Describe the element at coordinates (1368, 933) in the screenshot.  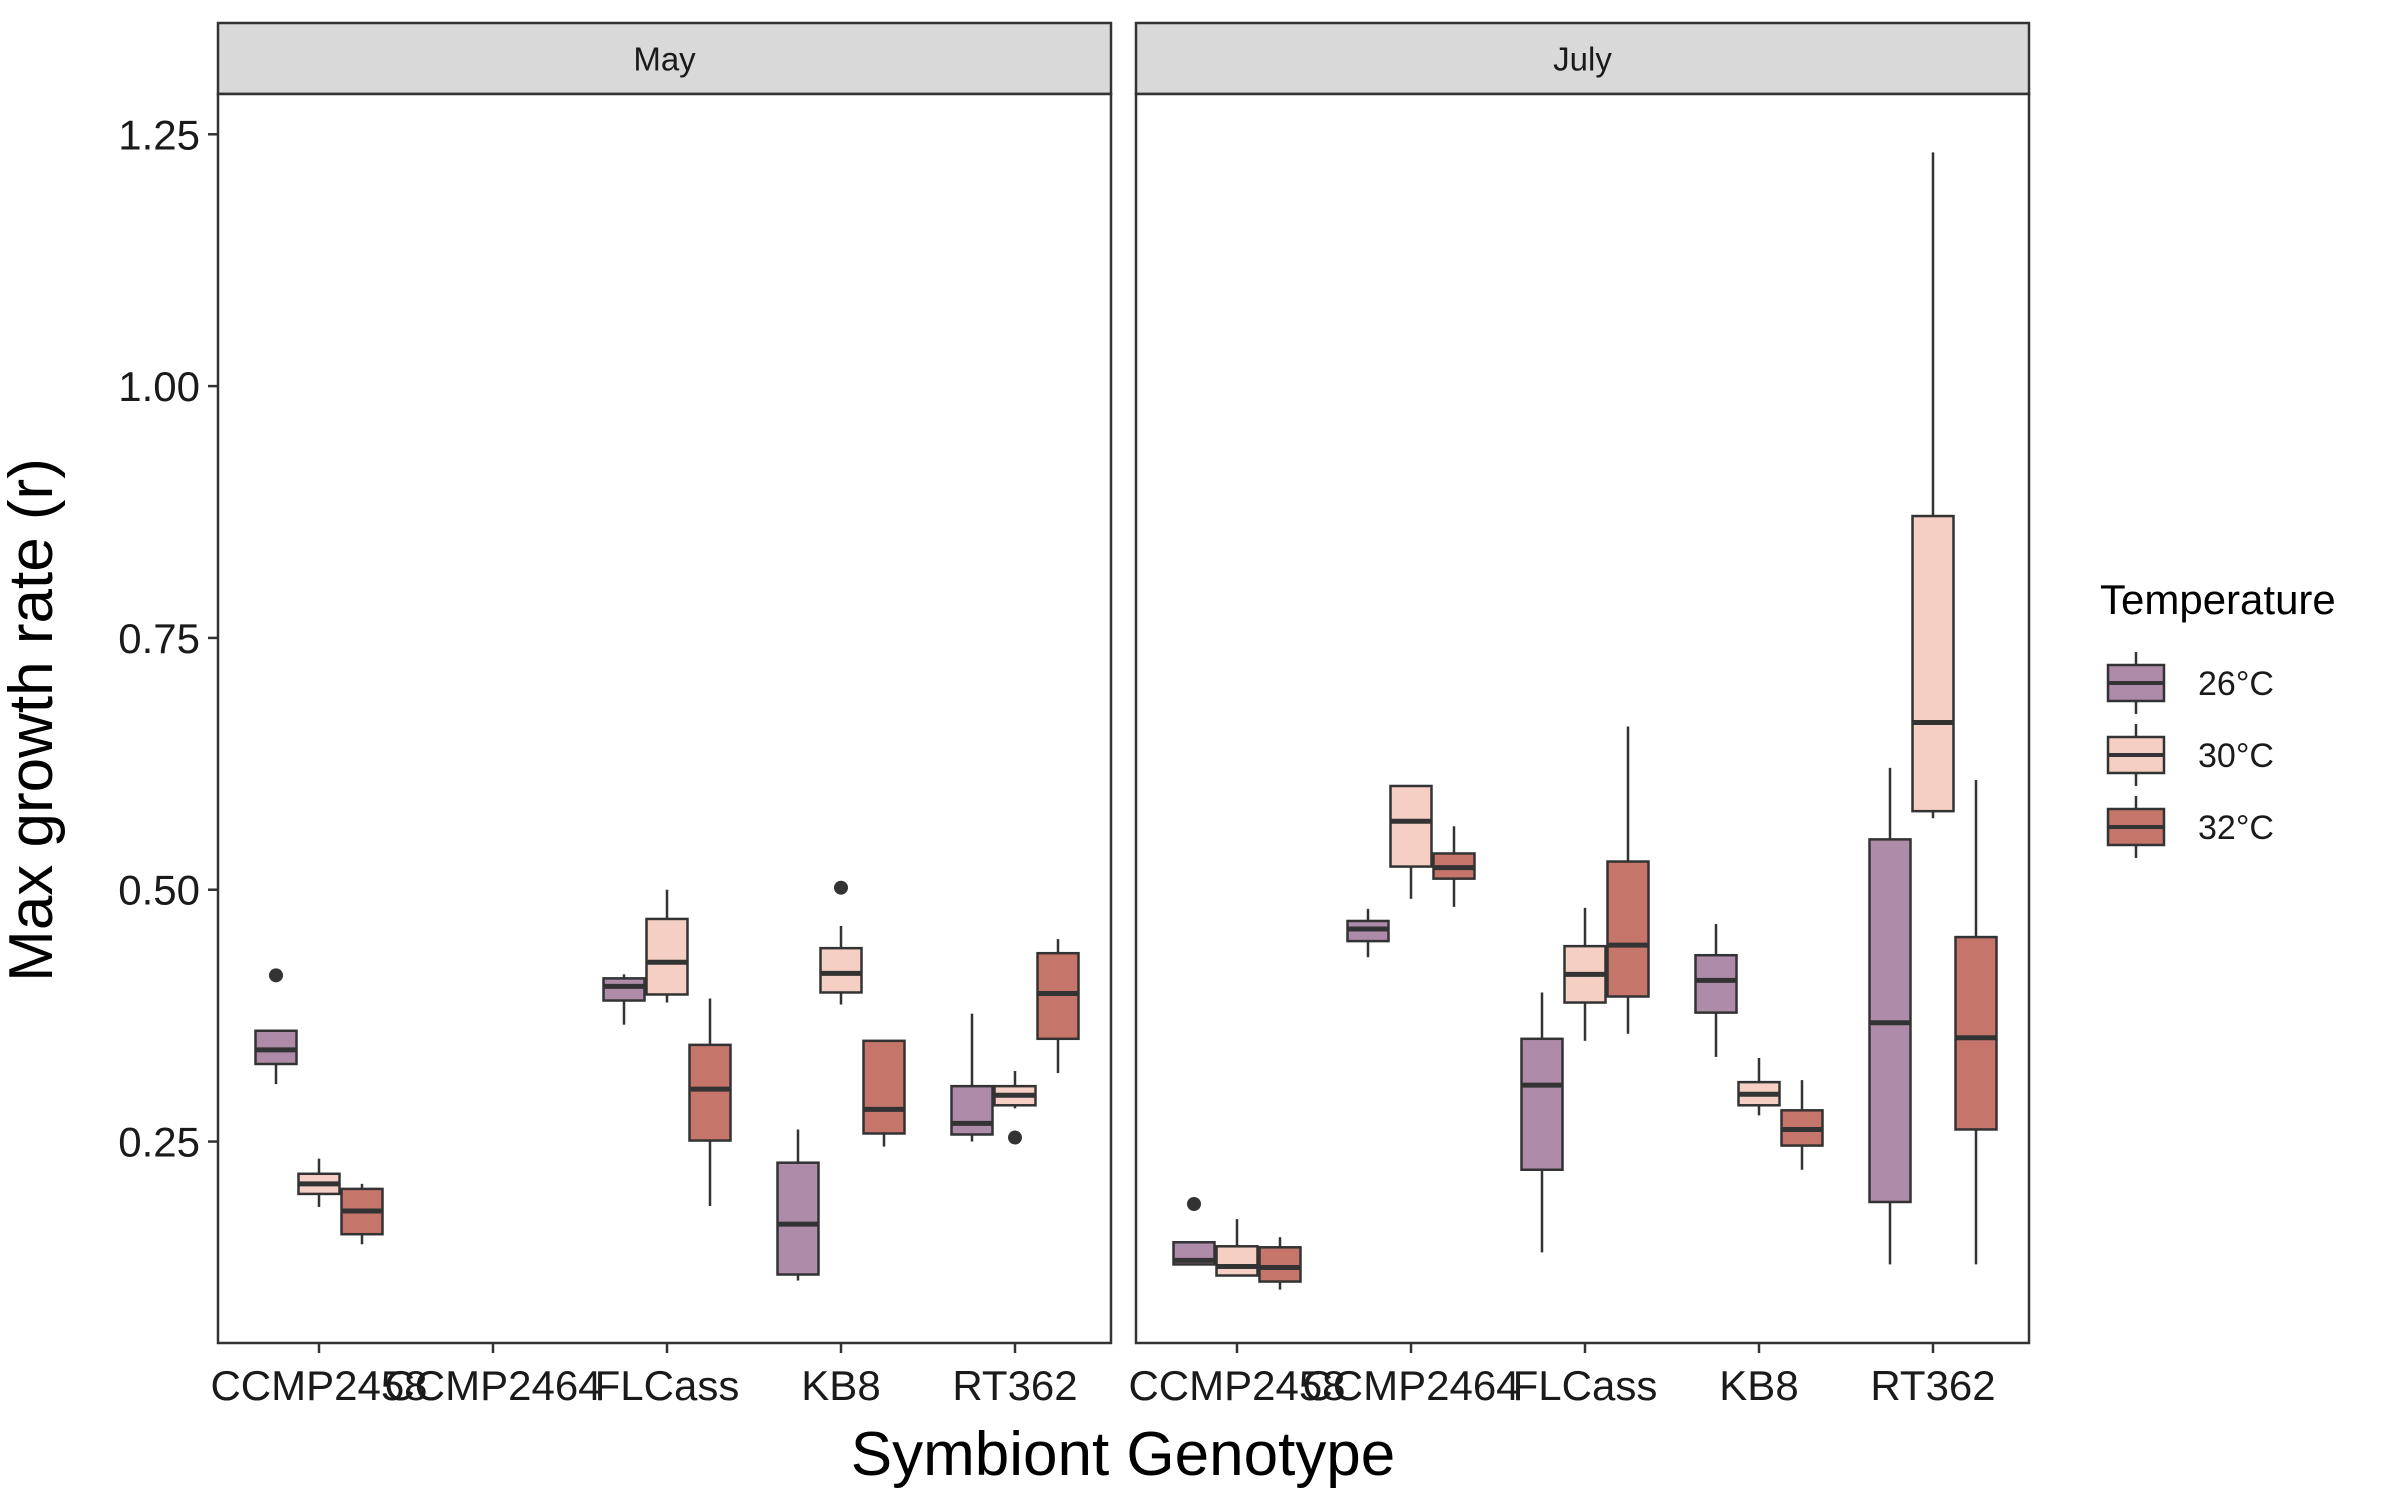
I see `box-ccmp2464-26c` at that location.